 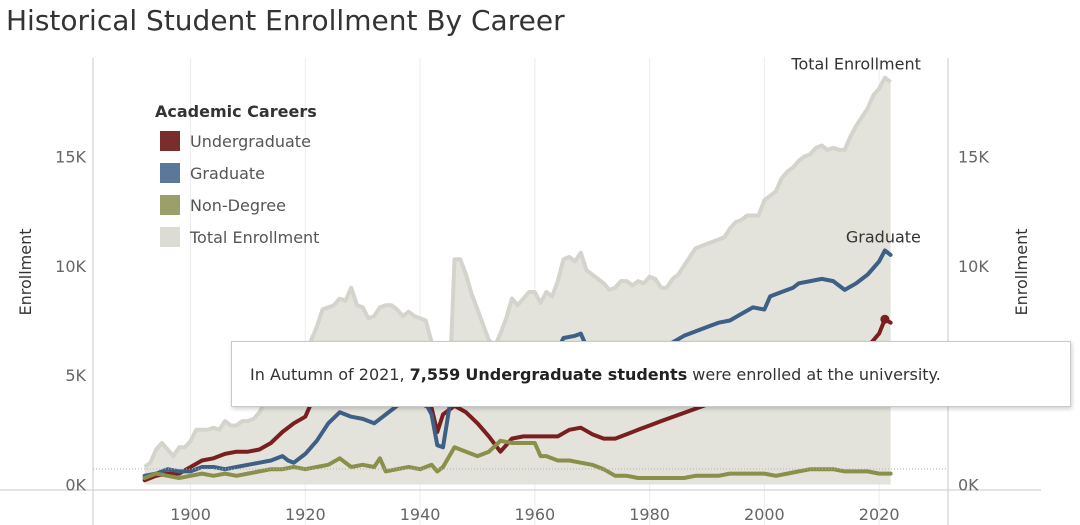 I want to click on x-tick-label-1960: 1960, so click(x=534, y=514).